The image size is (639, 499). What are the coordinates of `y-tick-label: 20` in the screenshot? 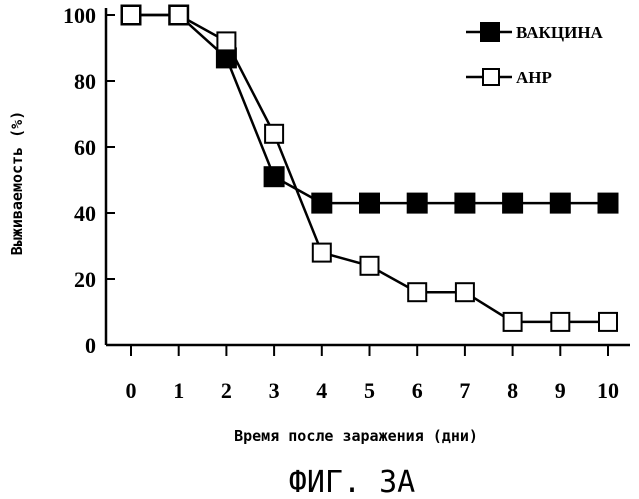 It's located at (85, 279).